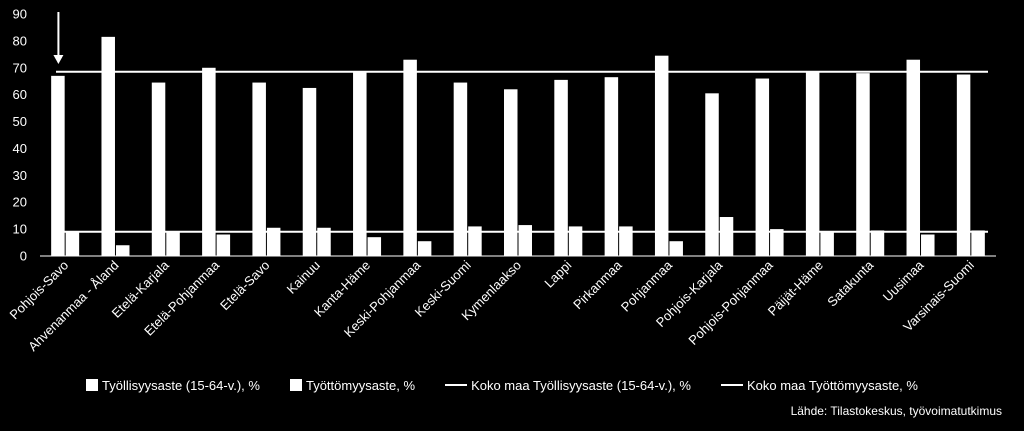 The height and width of the screenshot is (431, 1024). What do you see at coordinates (20, 148) in the screenshot?
I see `y-tick-label: 40` at bounding box center [20, 148].